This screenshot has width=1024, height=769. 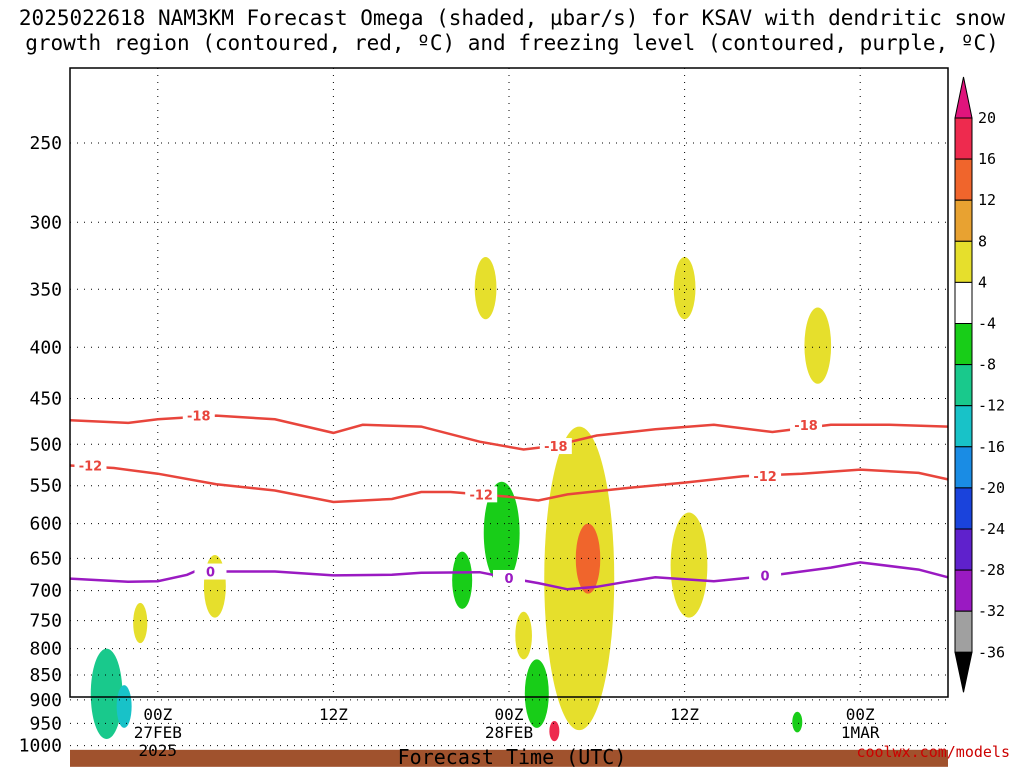 What do you see at coordinates (987, 324) in the screenshot?
I see `colorbar-label--4: -4` at bounding box center [987, 324].